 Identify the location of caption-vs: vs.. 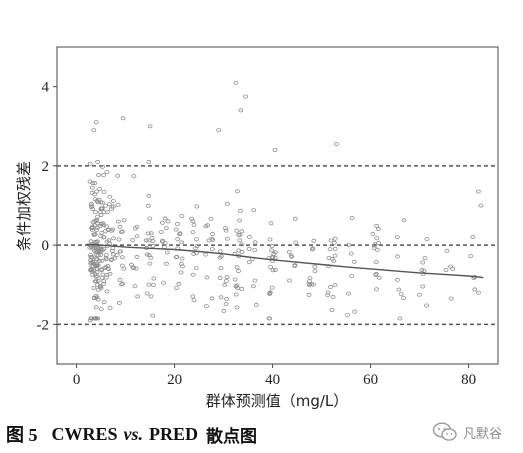
(133, 433).